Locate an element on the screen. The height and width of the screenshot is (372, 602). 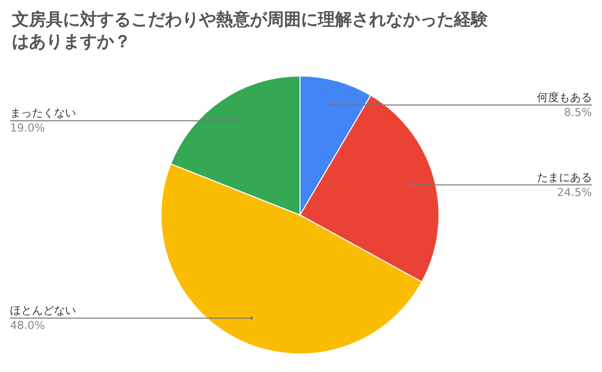
slice-label: まったくない is located at coordinates (43, 113).